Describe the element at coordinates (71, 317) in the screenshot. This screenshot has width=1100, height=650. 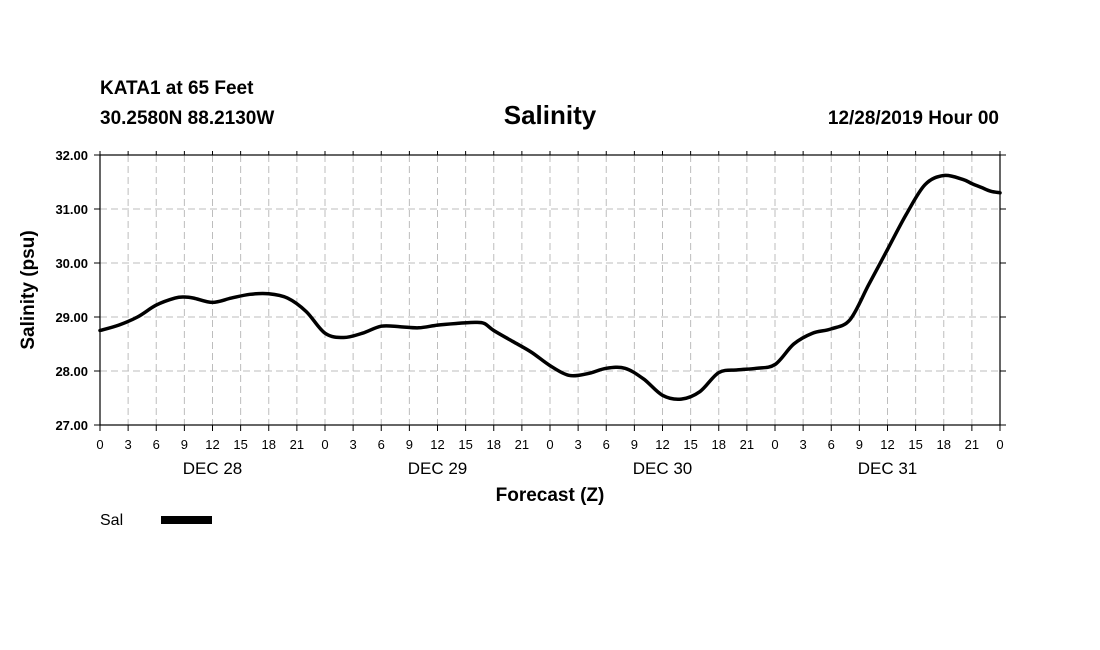
I see `y-tick-label: 29.00` at that location.